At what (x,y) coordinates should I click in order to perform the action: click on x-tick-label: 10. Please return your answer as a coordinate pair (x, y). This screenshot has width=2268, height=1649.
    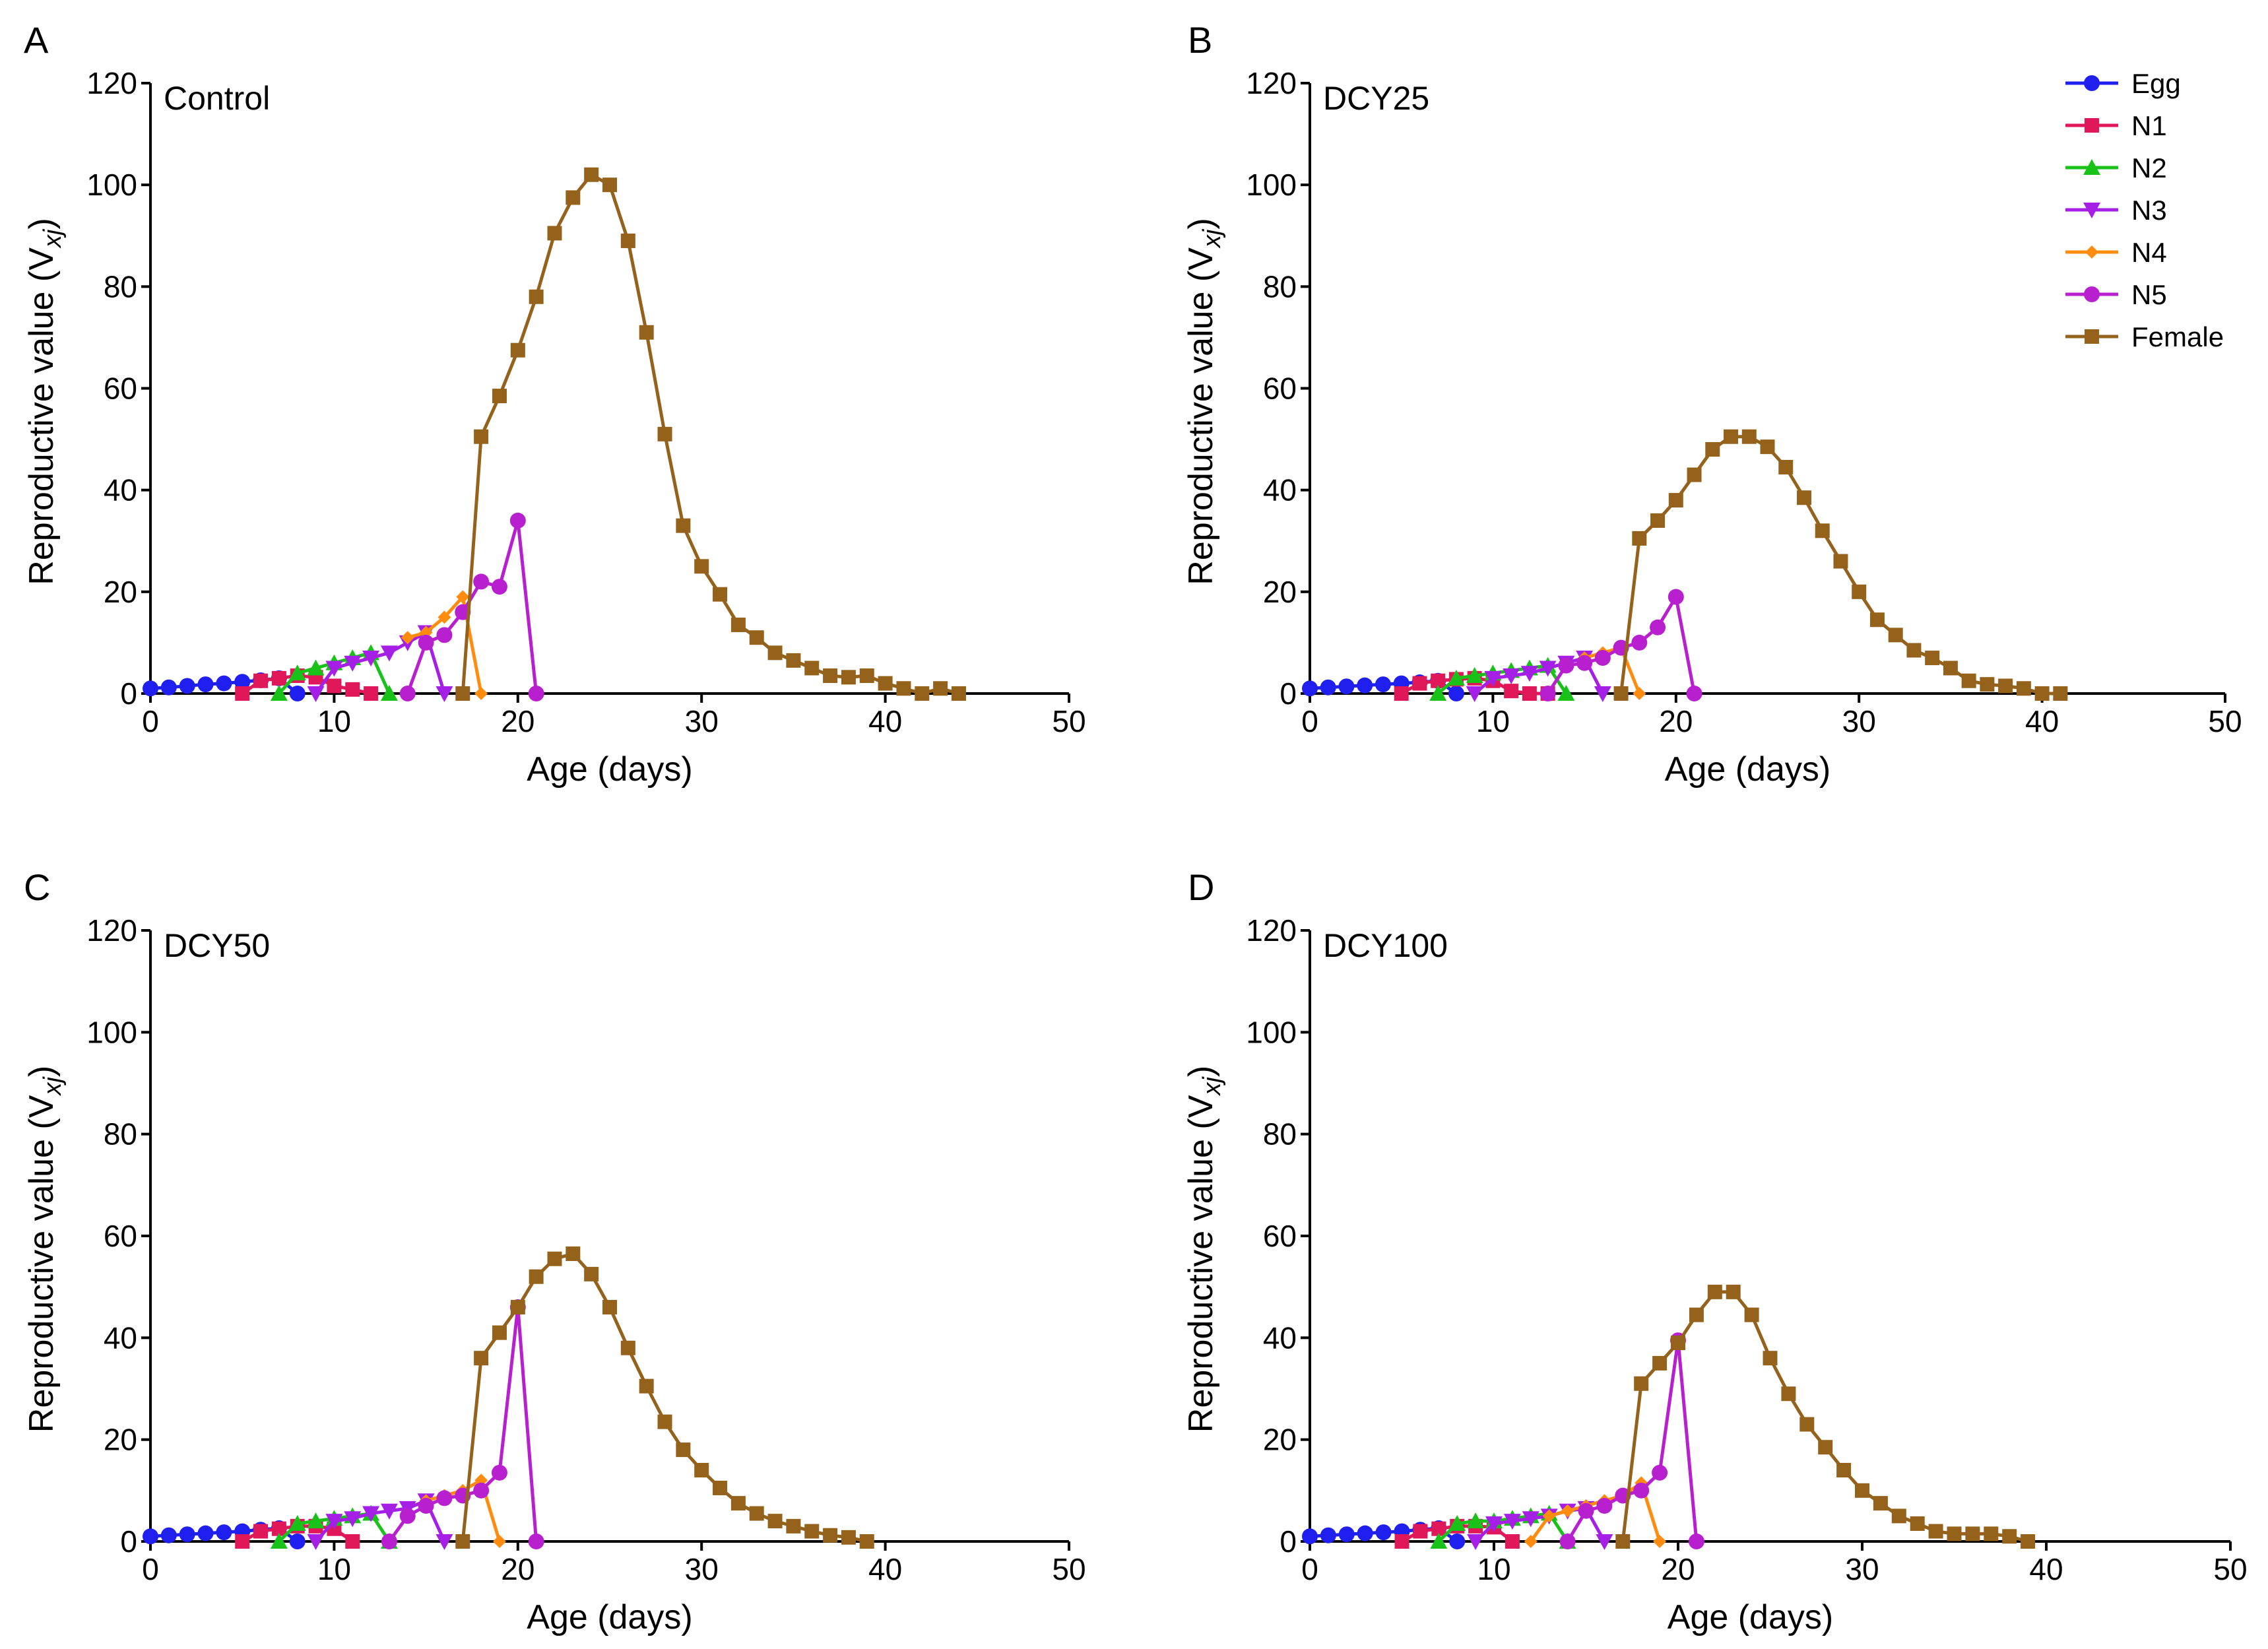
    Looking at the image, I should click on (334, 1569).